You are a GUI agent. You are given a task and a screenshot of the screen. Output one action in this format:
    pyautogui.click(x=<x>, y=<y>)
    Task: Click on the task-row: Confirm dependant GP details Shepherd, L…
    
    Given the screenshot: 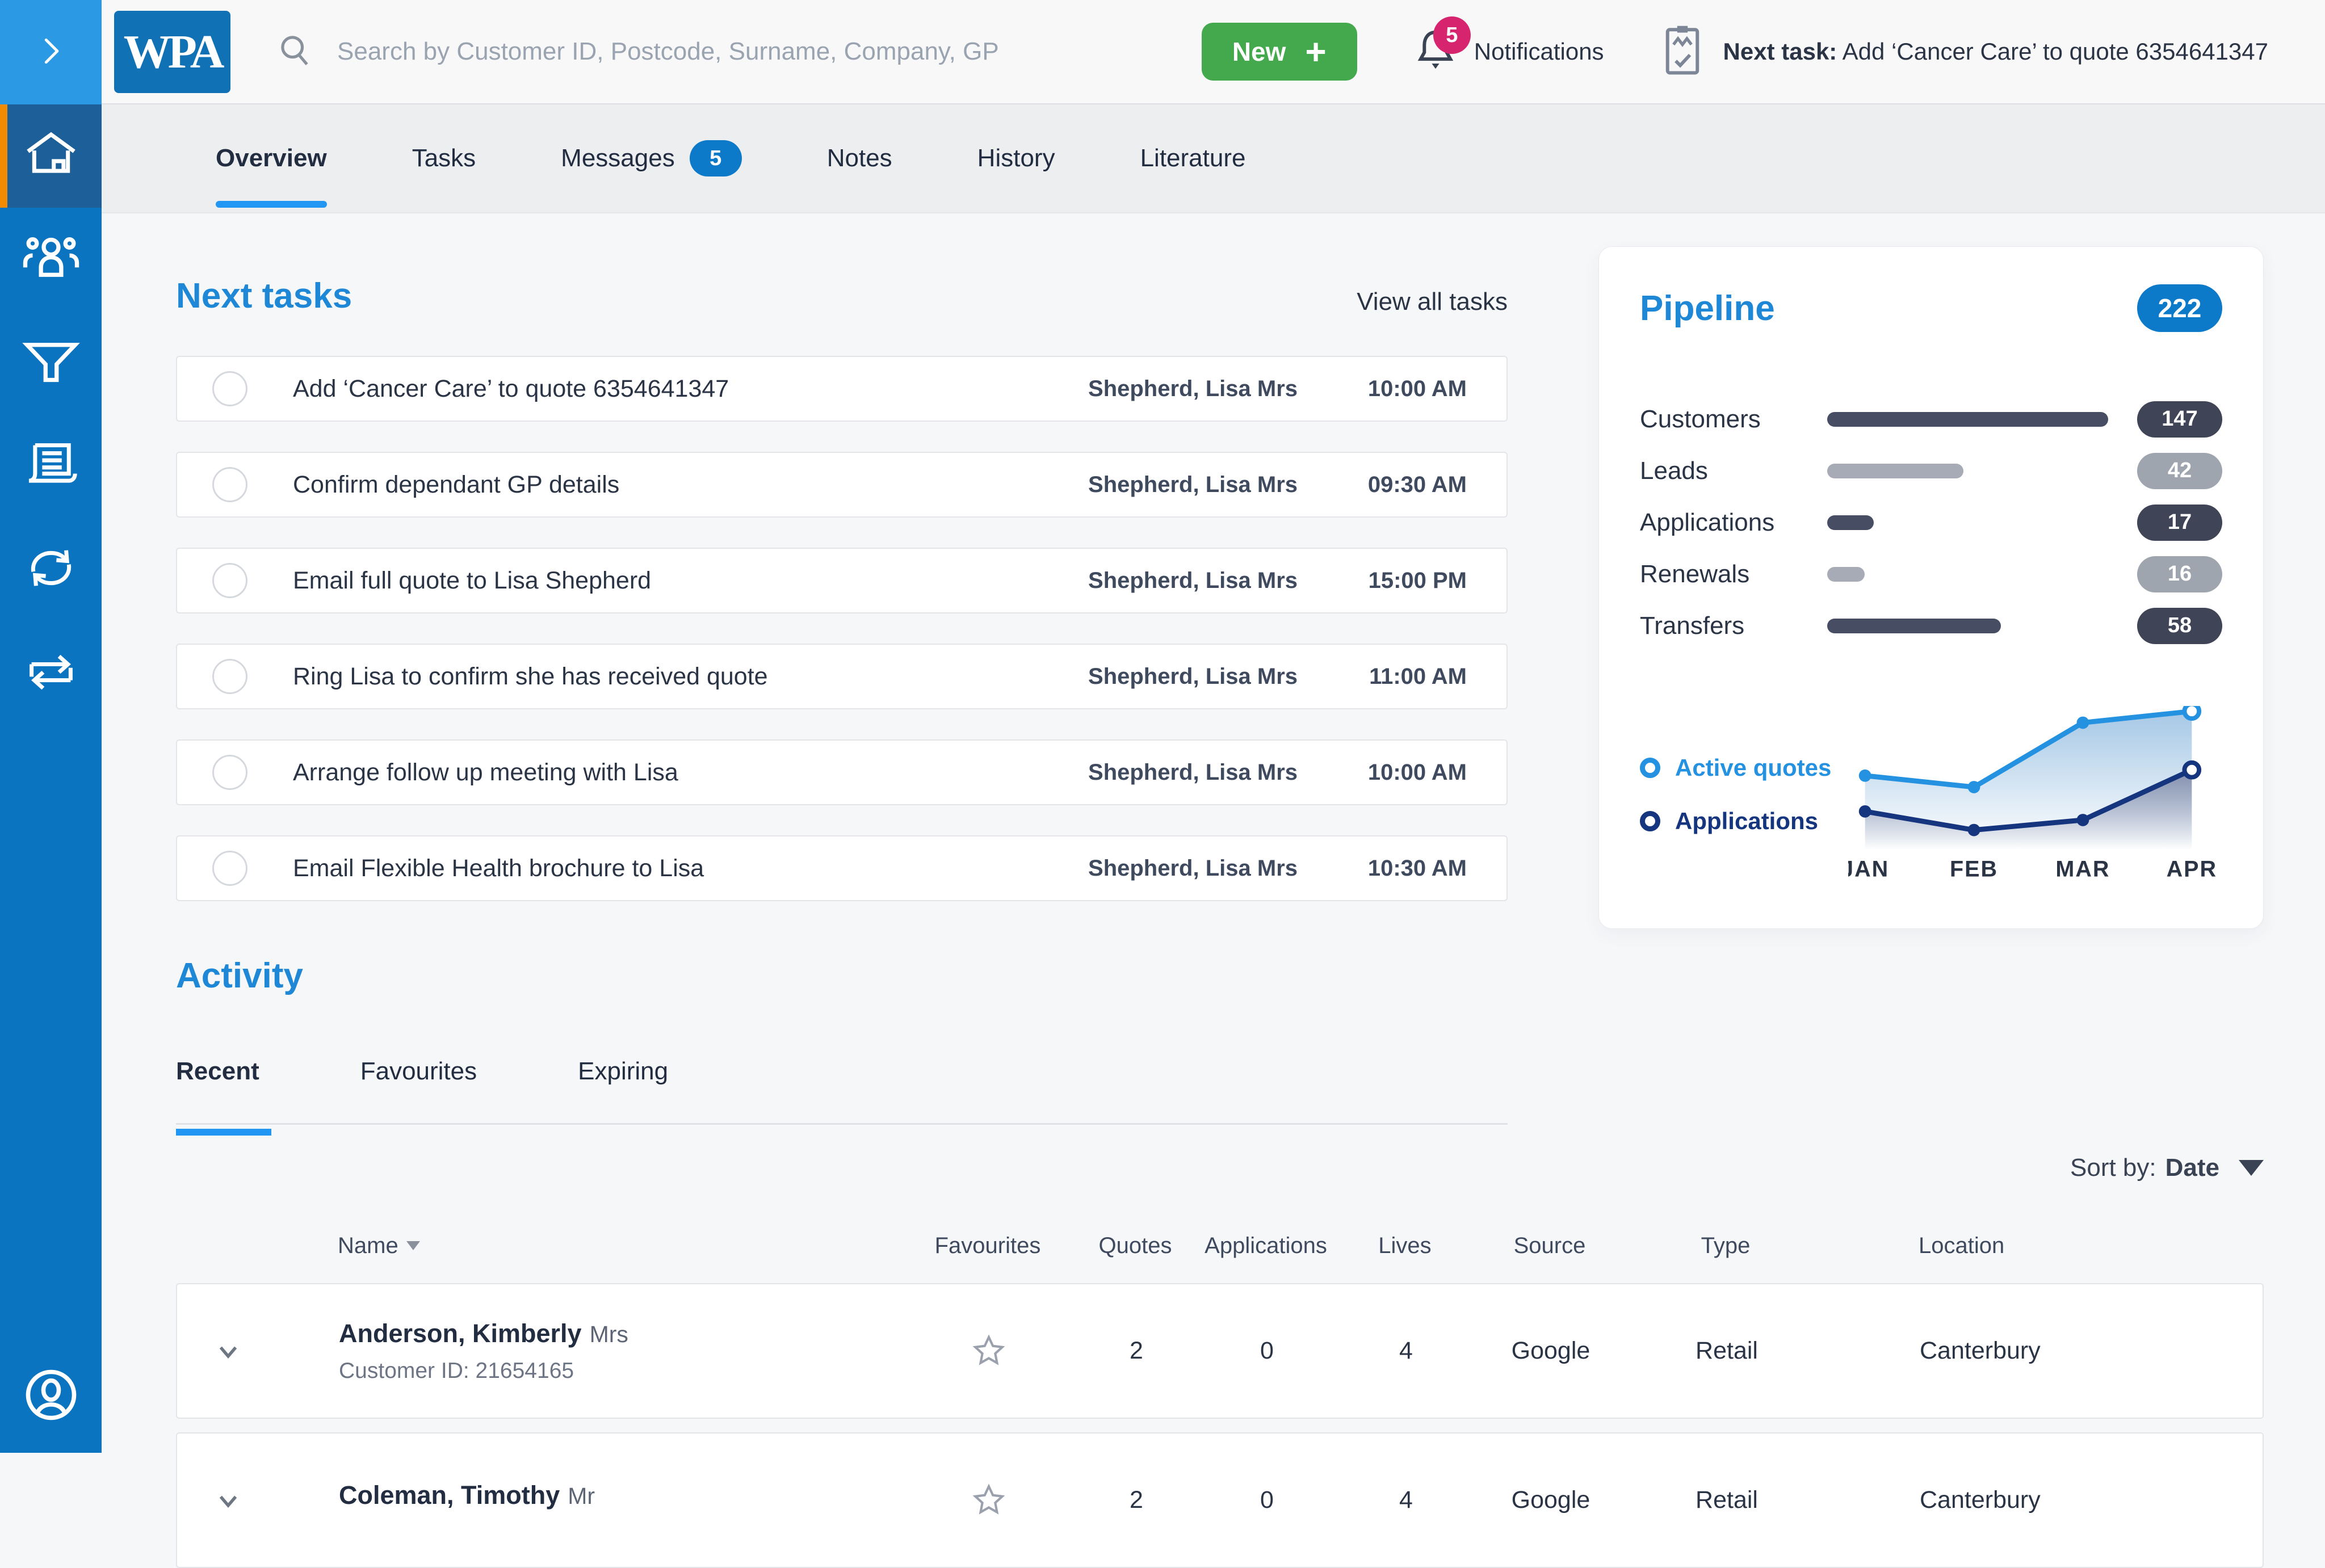 What is the action you would take?
    pyautogui.click(x=842, y=485)
    